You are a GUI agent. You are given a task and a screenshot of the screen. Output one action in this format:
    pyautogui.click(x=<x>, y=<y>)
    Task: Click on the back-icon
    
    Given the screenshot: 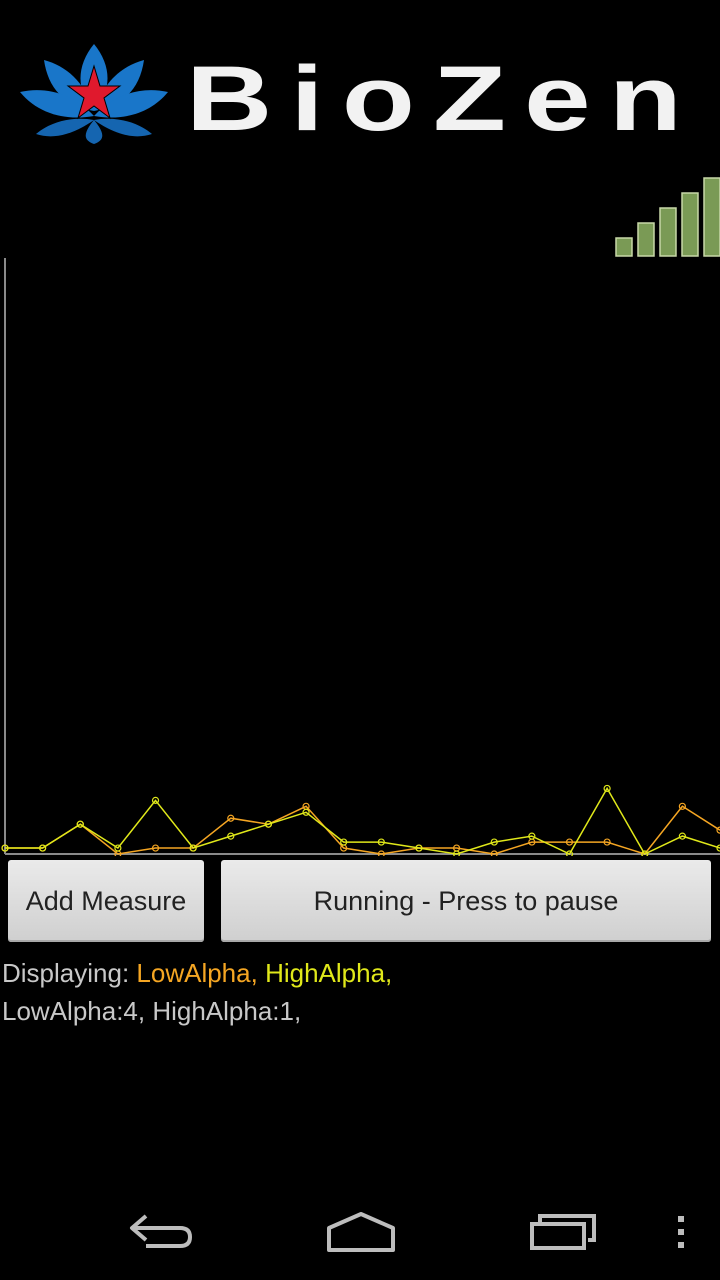 What is the action you would take?
    pyautogui.click(x=161, y=1231)
    